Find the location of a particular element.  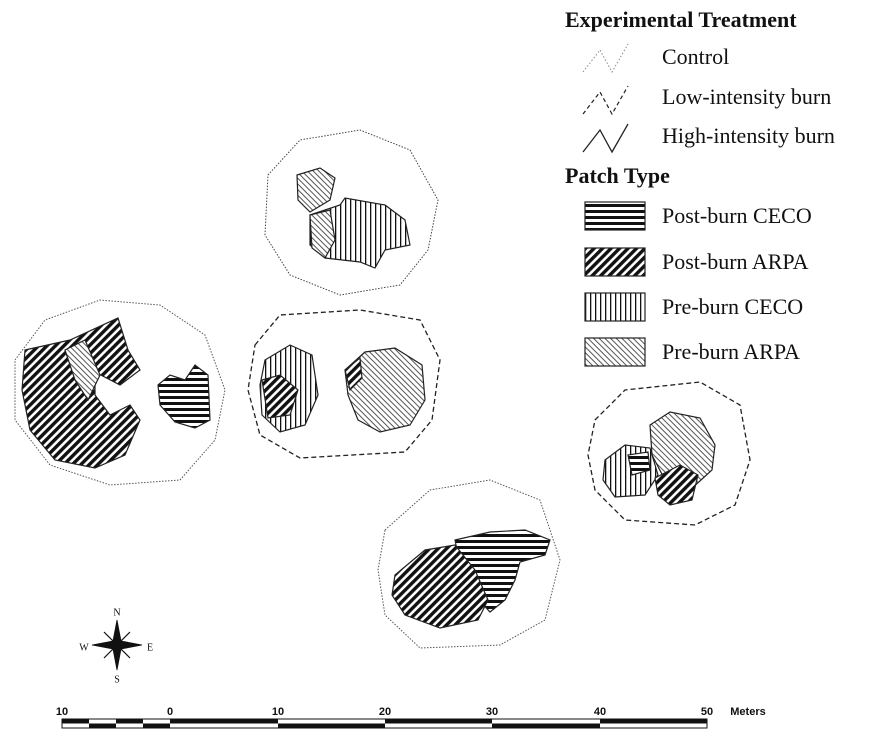

compass-rose is located at coordinates (117, 645).